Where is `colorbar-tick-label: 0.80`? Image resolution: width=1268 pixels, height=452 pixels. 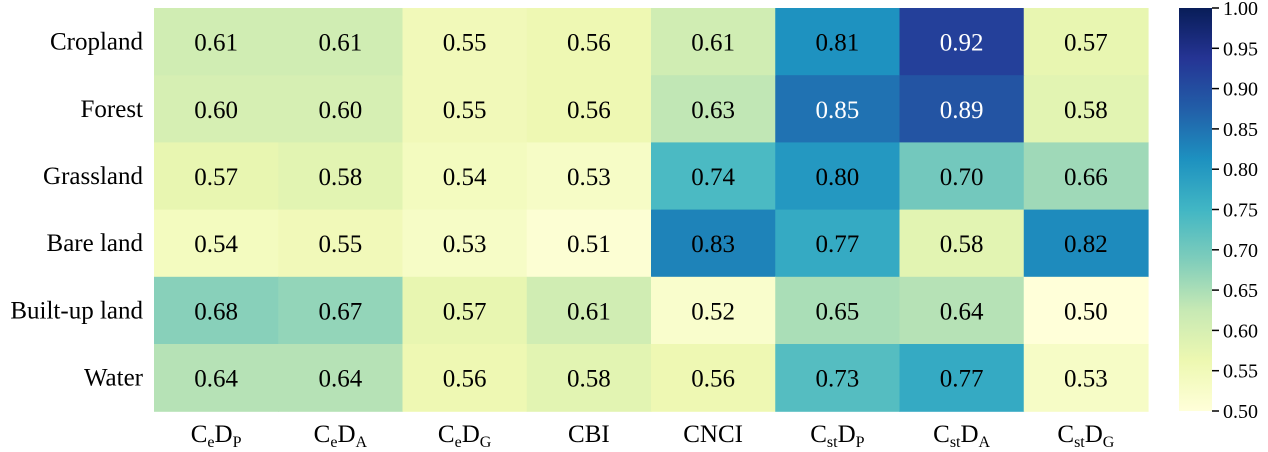 colorbar-tick-label: 0.80 is located at coordinates (1240, 170).